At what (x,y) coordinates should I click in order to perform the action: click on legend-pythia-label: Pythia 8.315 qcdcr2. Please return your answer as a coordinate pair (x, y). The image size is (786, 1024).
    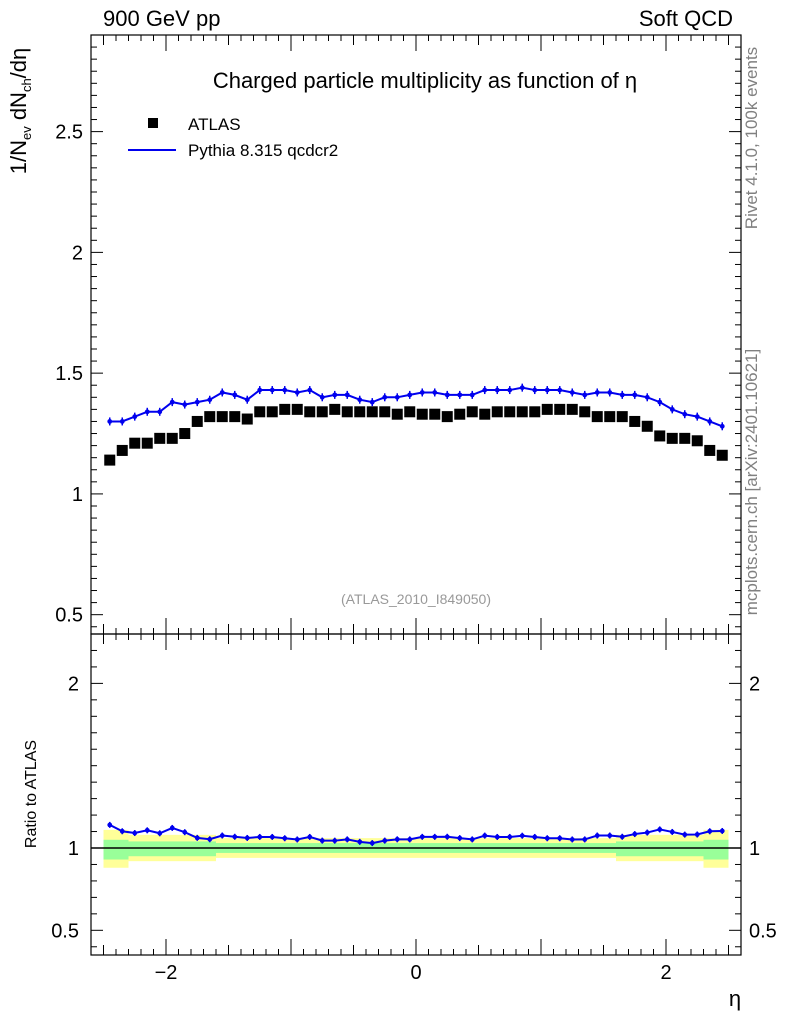
    Looking at the image, I should click on (263, 150).